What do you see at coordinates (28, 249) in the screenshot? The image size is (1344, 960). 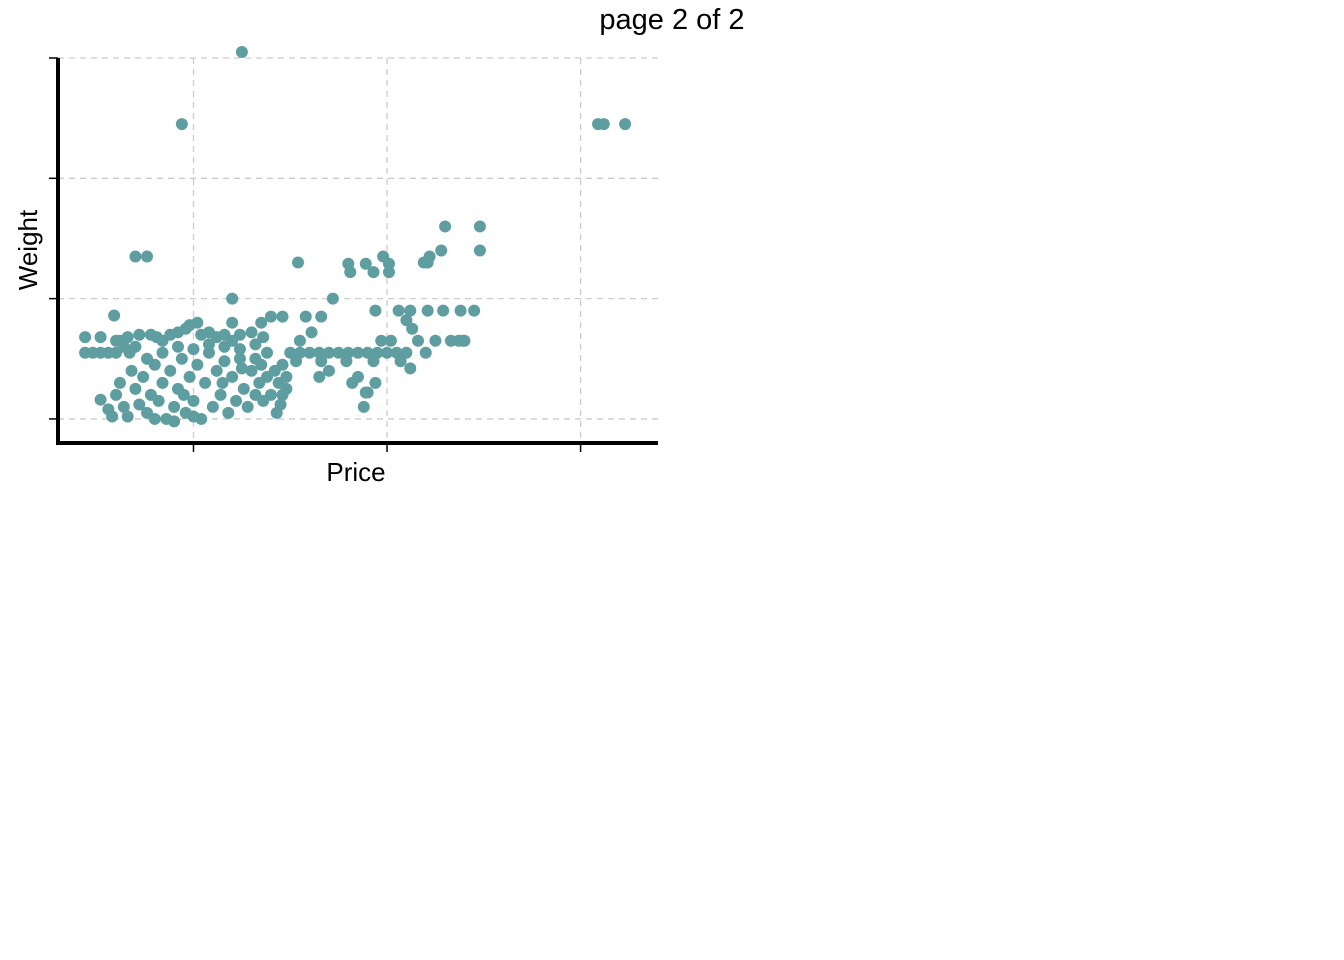 I see `y-axis-label: Weight` at bounding box center [28, 249].